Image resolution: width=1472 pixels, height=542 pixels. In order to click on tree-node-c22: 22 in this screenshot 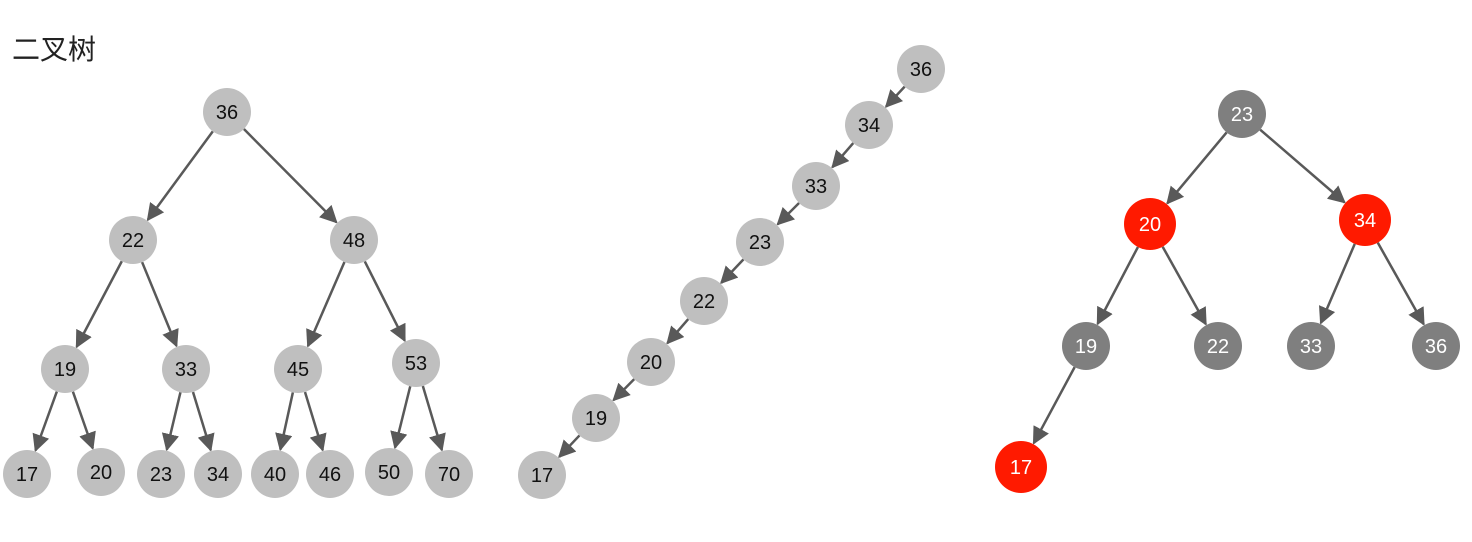, I will do `click(1218, 346)`.